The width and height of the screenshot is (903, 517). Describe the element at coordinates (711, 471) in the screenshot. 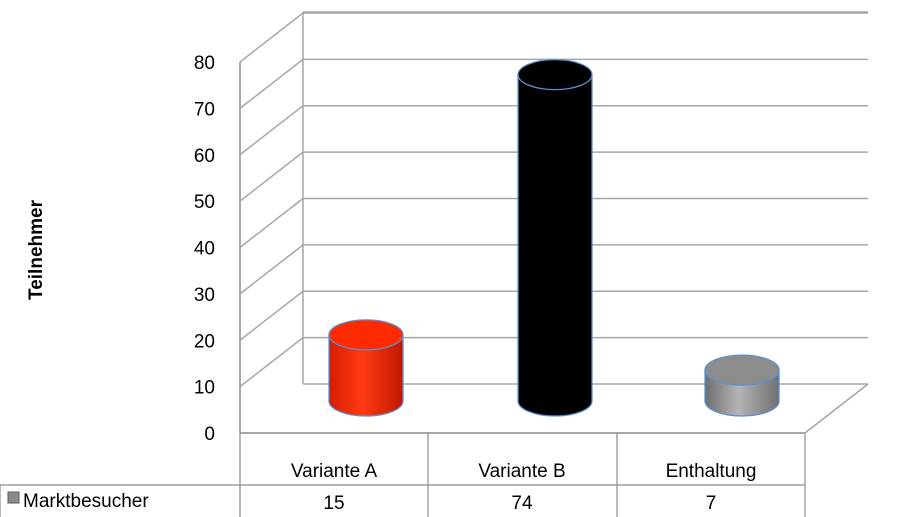

I see `x-category-label: Enthaltung` at that location.